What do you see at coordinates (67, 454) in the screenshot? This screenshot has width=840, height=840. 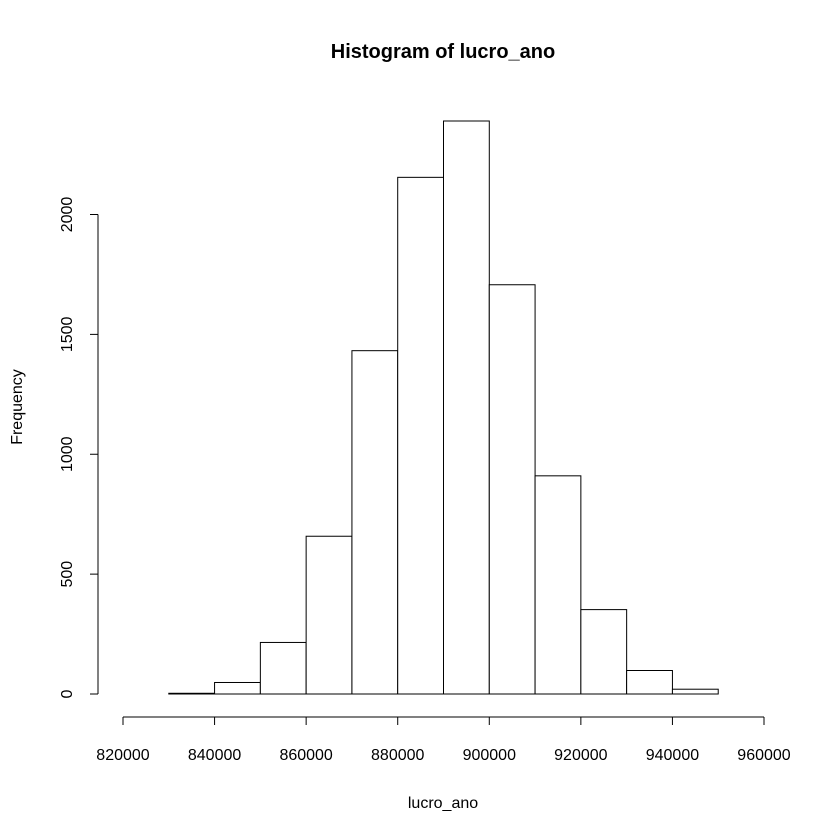 I see `y-tick-label: 1000` at bounding box center [67, 454].